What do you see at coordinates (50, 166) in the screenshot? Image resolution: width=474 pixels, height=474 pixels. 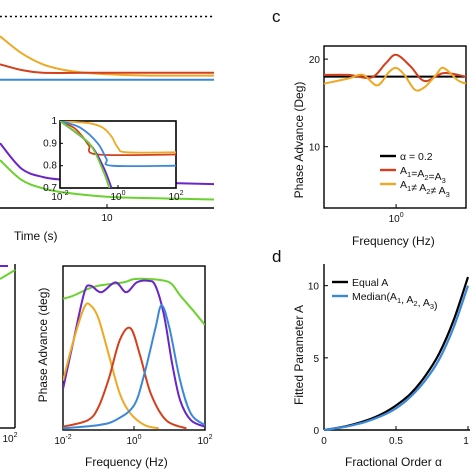 I see `inset-y-tick-label: 0.8` at bounding box center [50, 166].